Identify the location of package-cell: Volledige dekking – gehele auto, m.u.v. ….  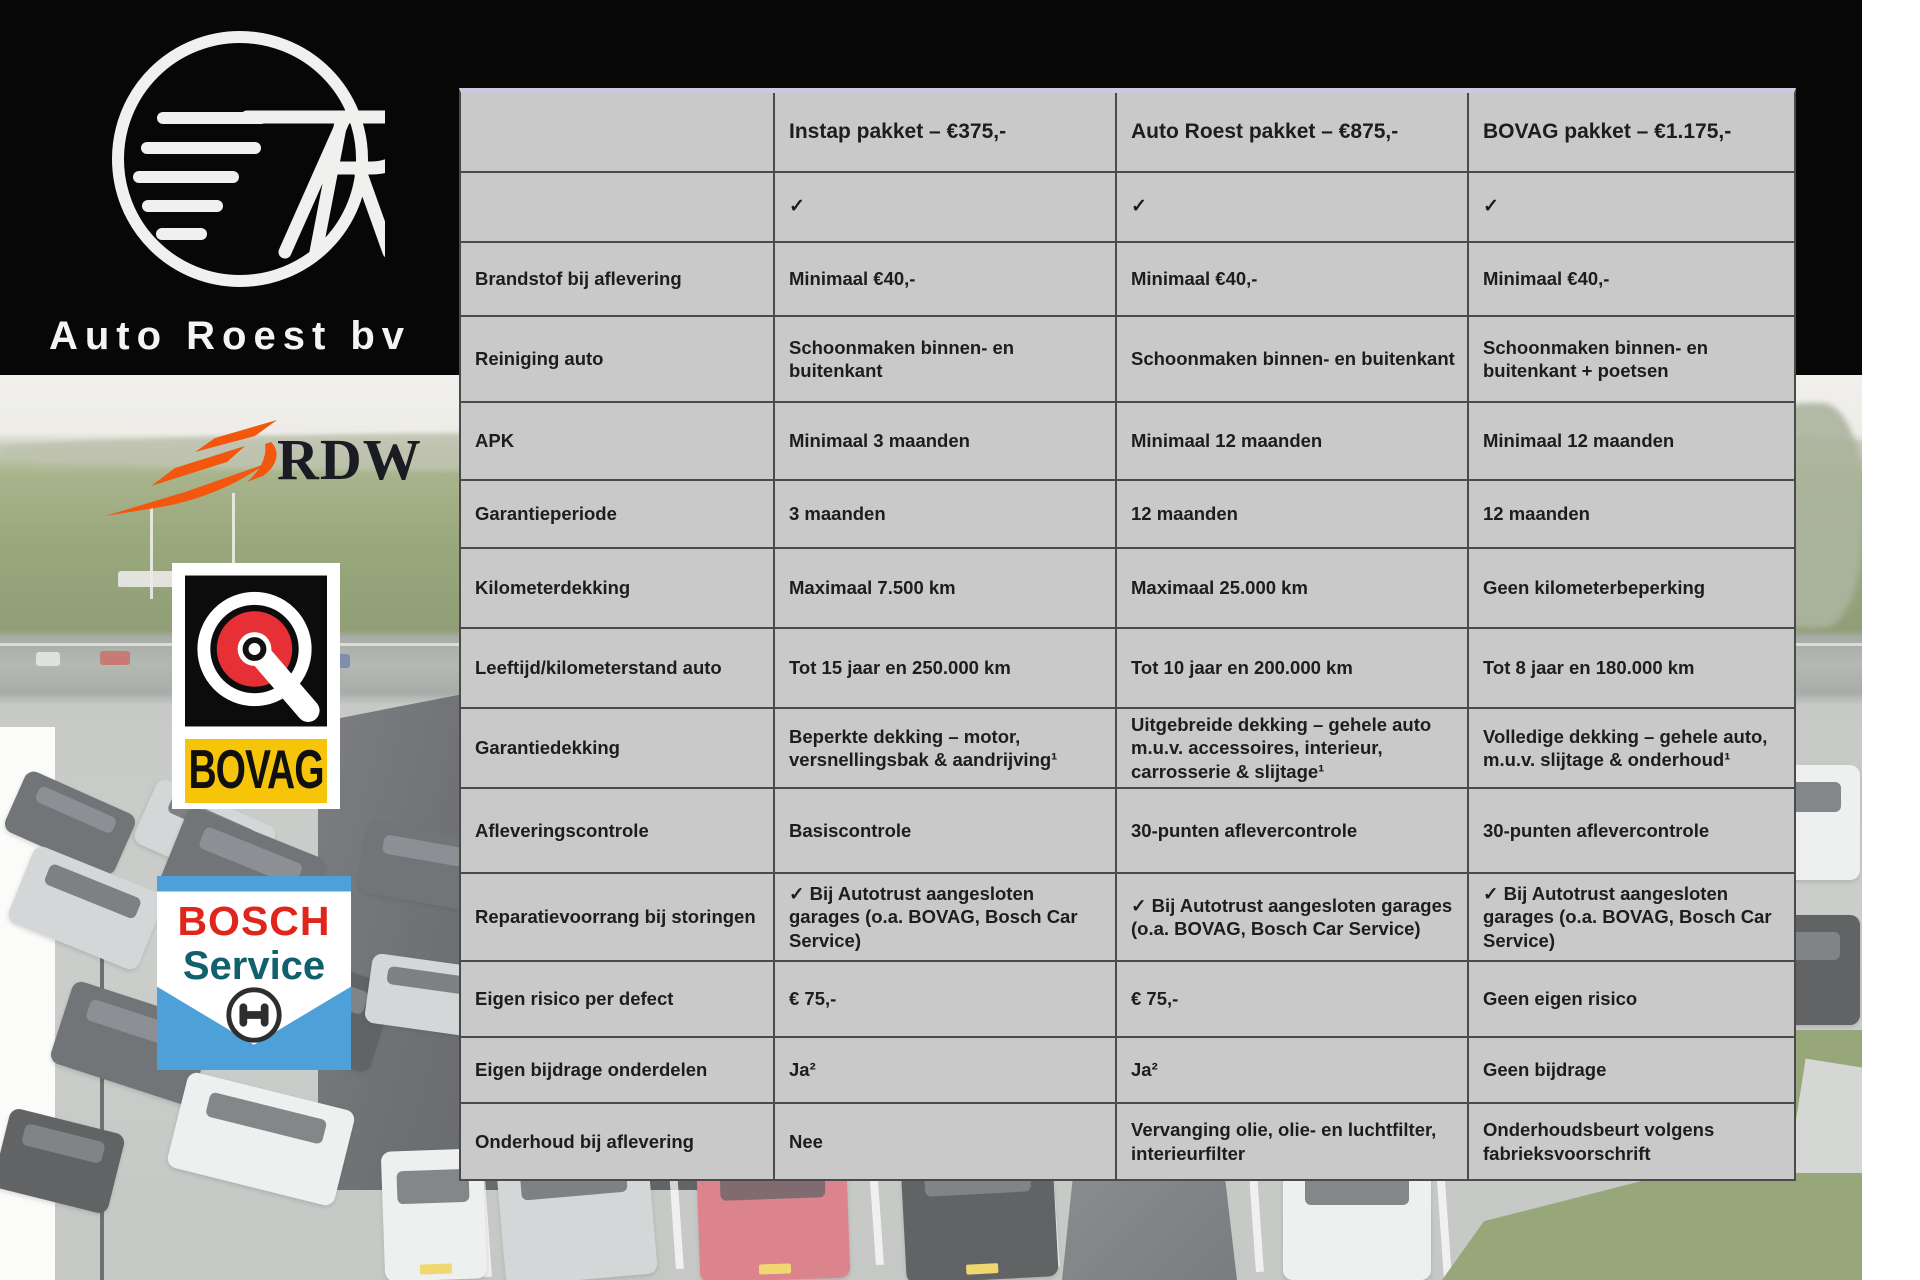
(1631, 749).